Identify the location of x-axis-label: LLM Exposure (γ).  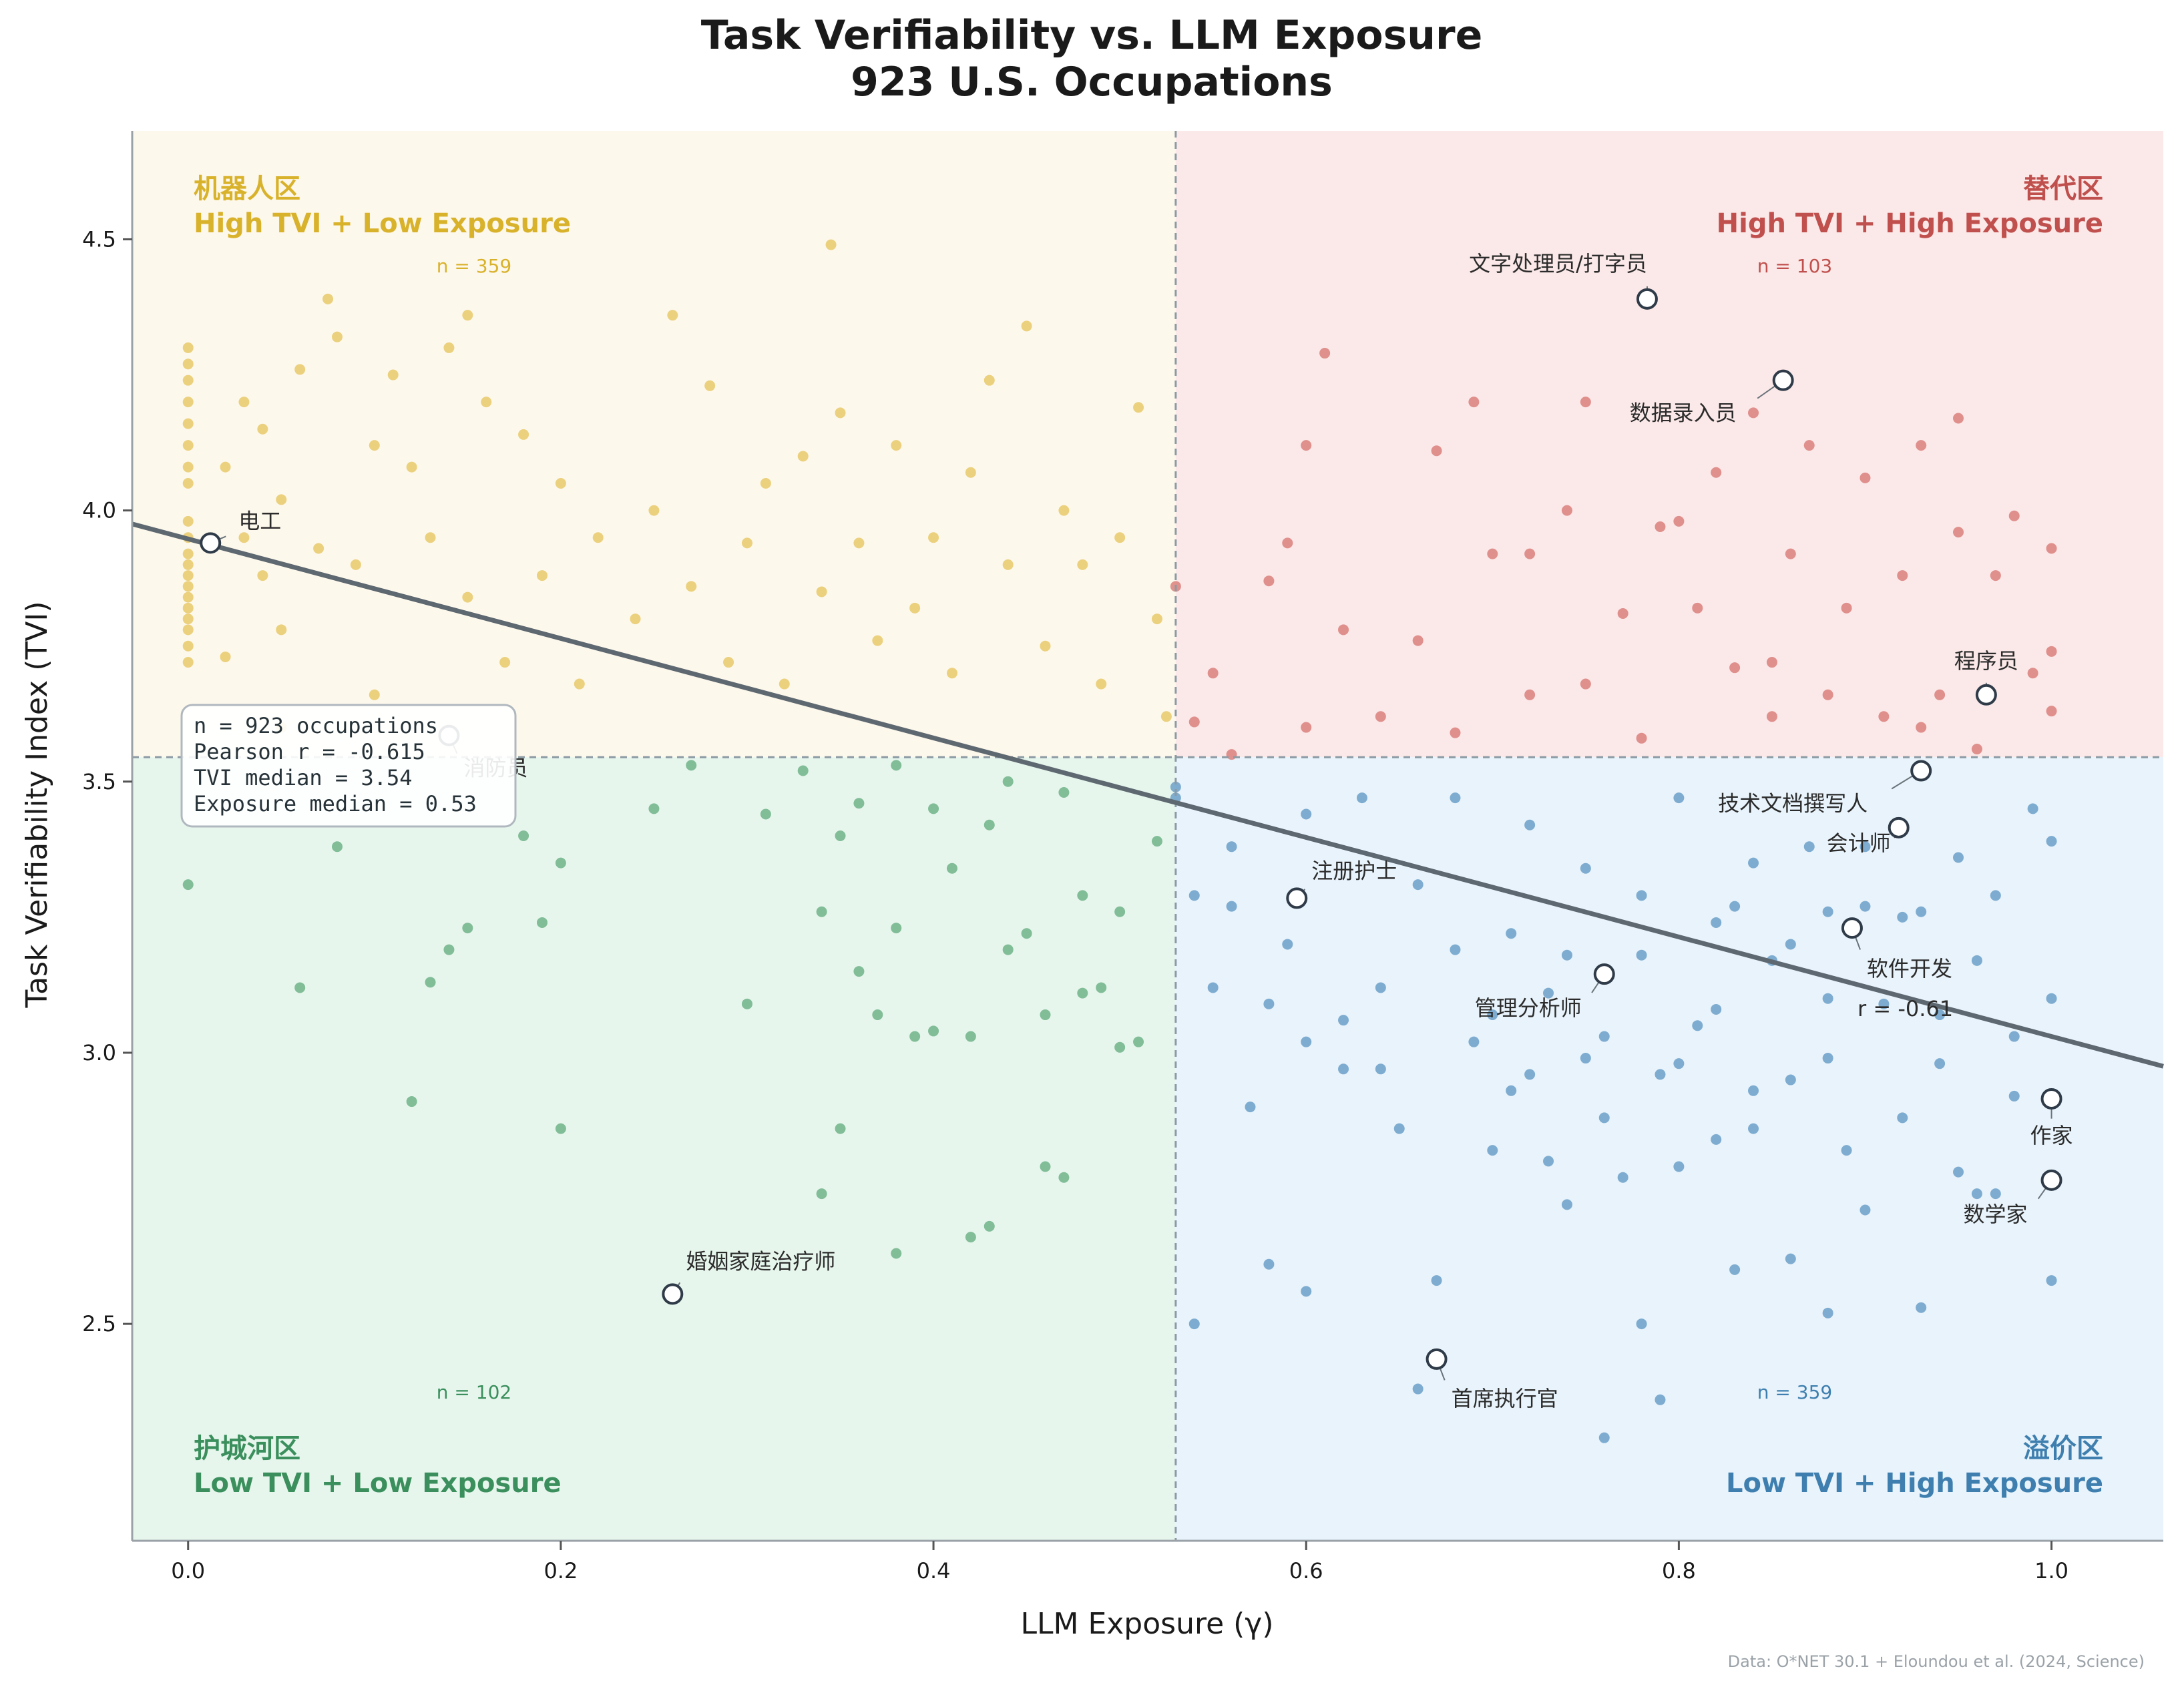
(1146, 1624).